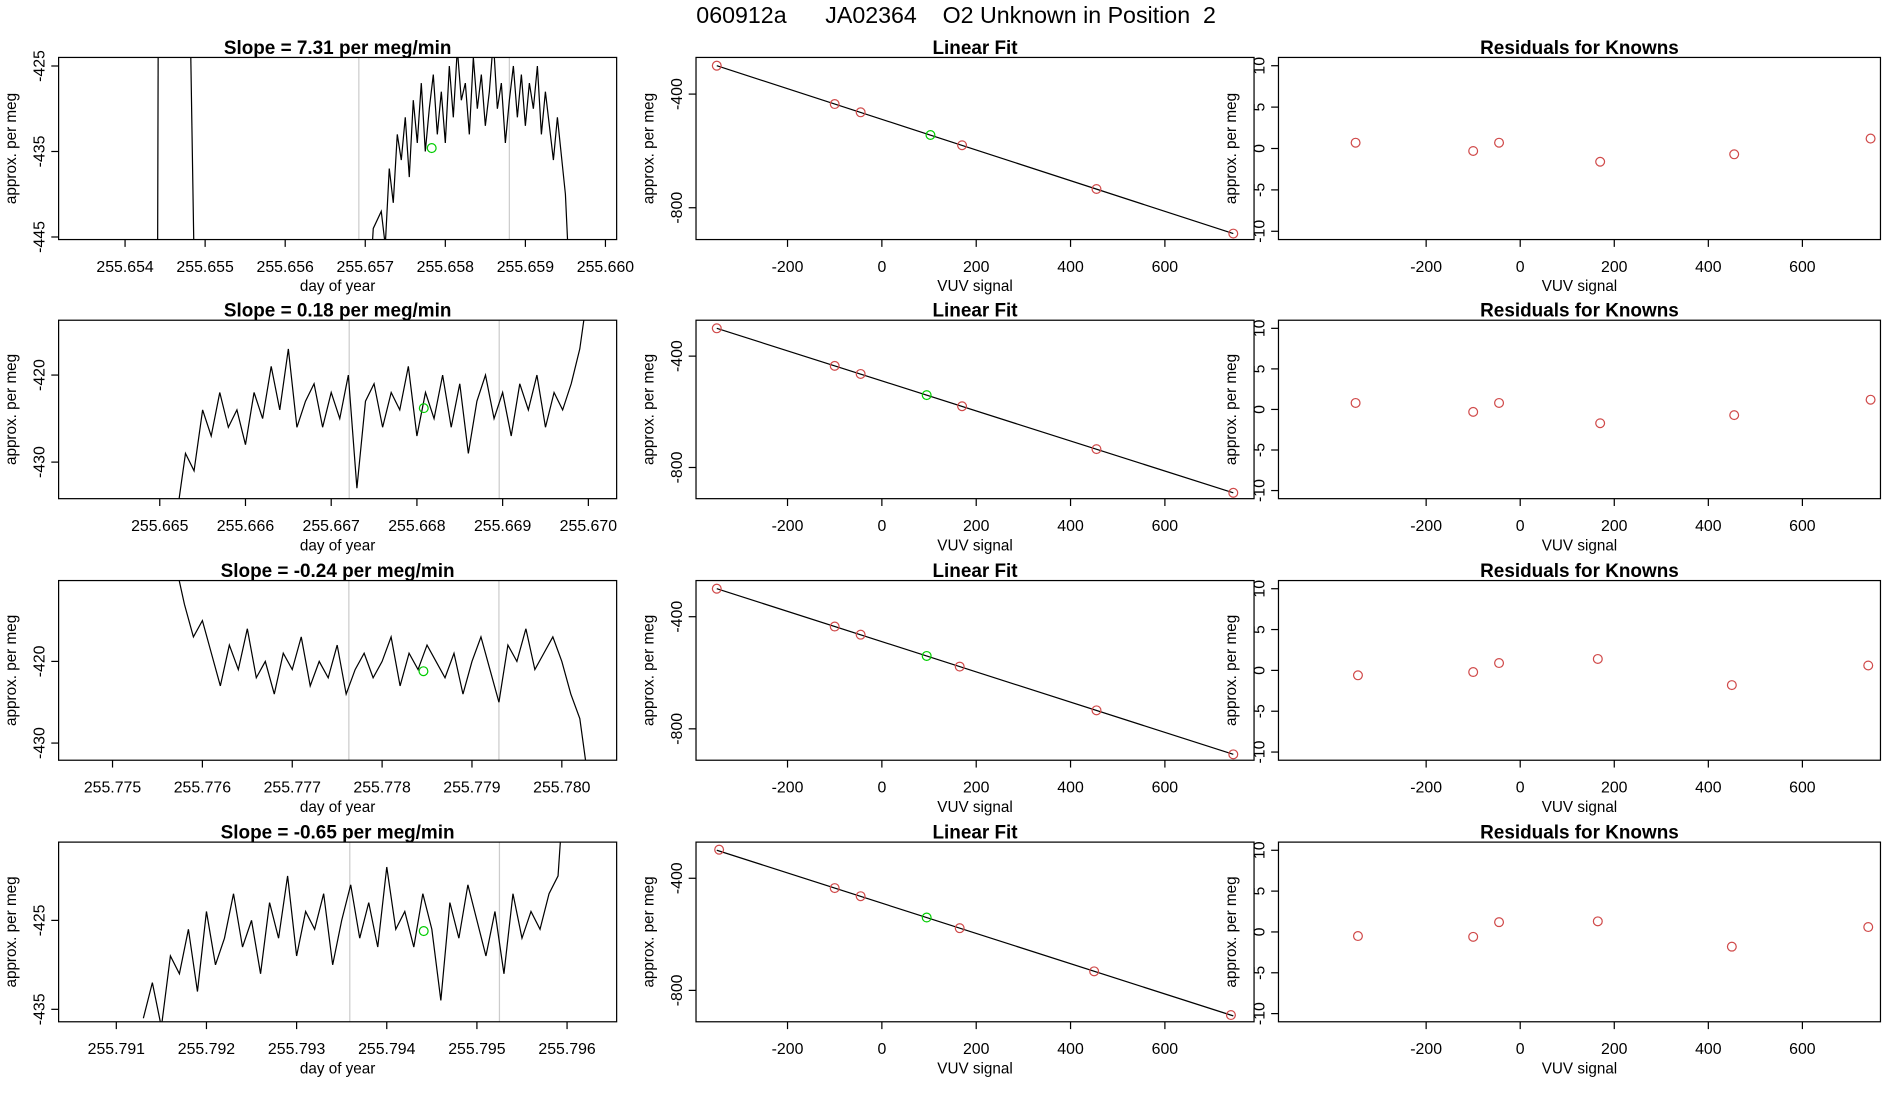 This screenshot has height=1100, width=1900. I want to click on x-tick-label: 255.668, so click(417, 526).